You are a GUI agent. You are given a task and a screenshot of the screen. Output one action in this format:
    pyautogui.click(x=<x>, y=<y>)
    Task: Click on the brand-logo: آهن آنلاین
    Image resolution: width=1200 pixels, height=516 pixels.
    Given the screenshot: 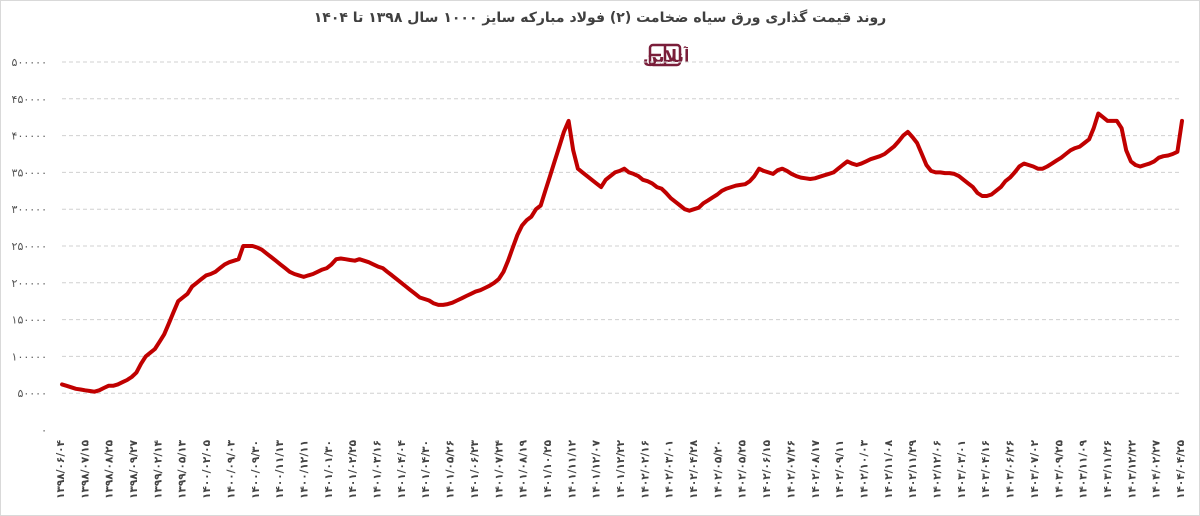 What is the action you would take?
    pyautogui.click(x=665, y=55)
    